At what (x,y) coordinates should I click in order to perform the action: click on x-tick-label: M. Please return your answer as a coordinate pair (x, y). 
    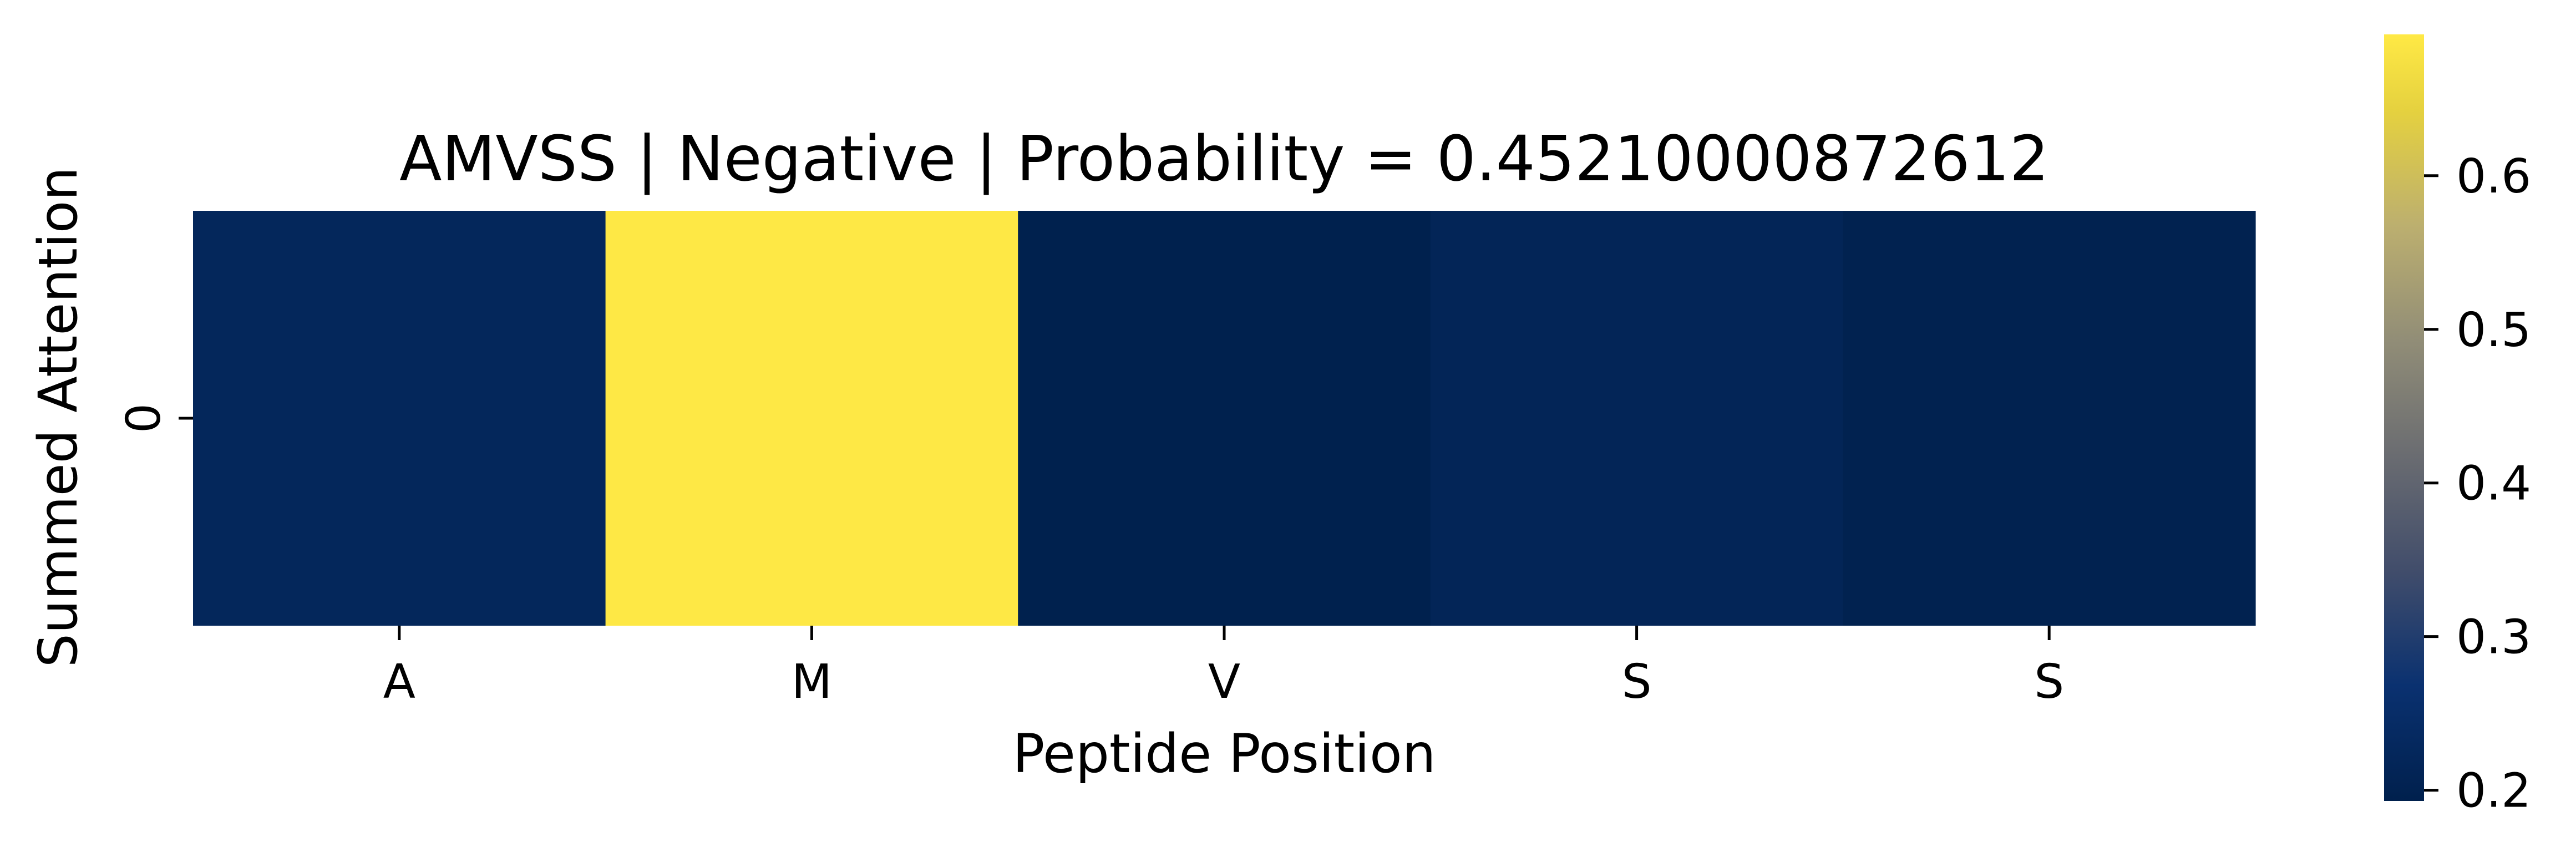
    Looking at the image, I should click on (812, 682).